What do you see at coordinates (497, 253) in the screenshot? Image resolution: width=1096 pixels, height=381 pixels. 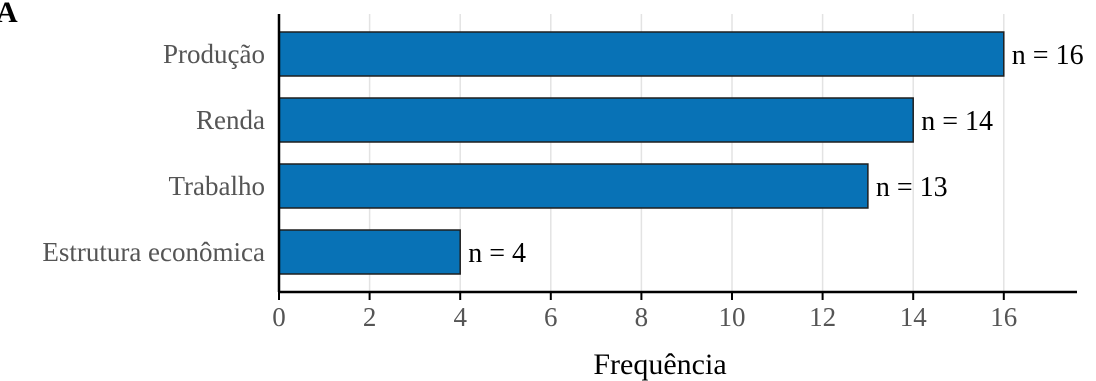 I see `data-label: n = 4` at bounding box center [497, 253].